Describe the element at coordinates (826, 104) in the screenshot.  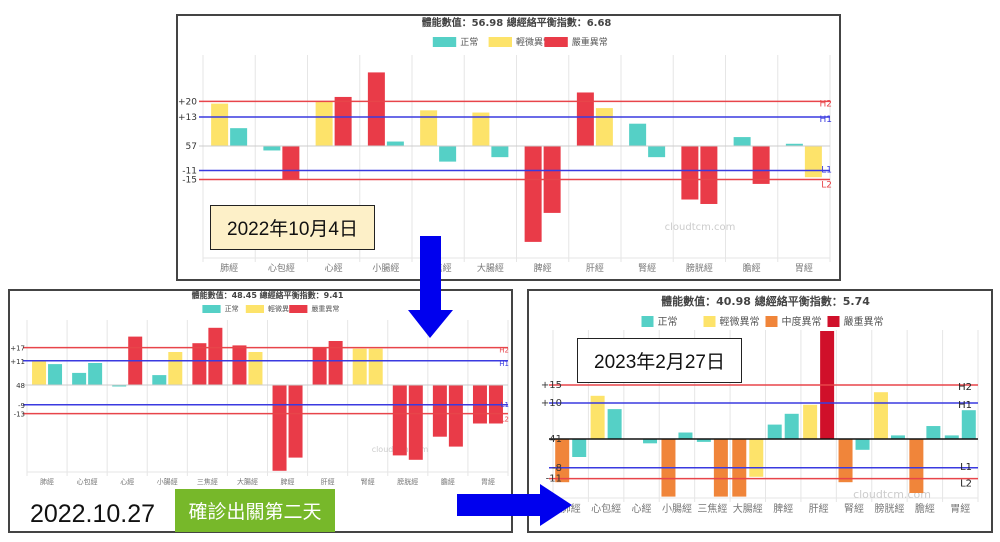
I see `ref-line-label: H2` at that location.